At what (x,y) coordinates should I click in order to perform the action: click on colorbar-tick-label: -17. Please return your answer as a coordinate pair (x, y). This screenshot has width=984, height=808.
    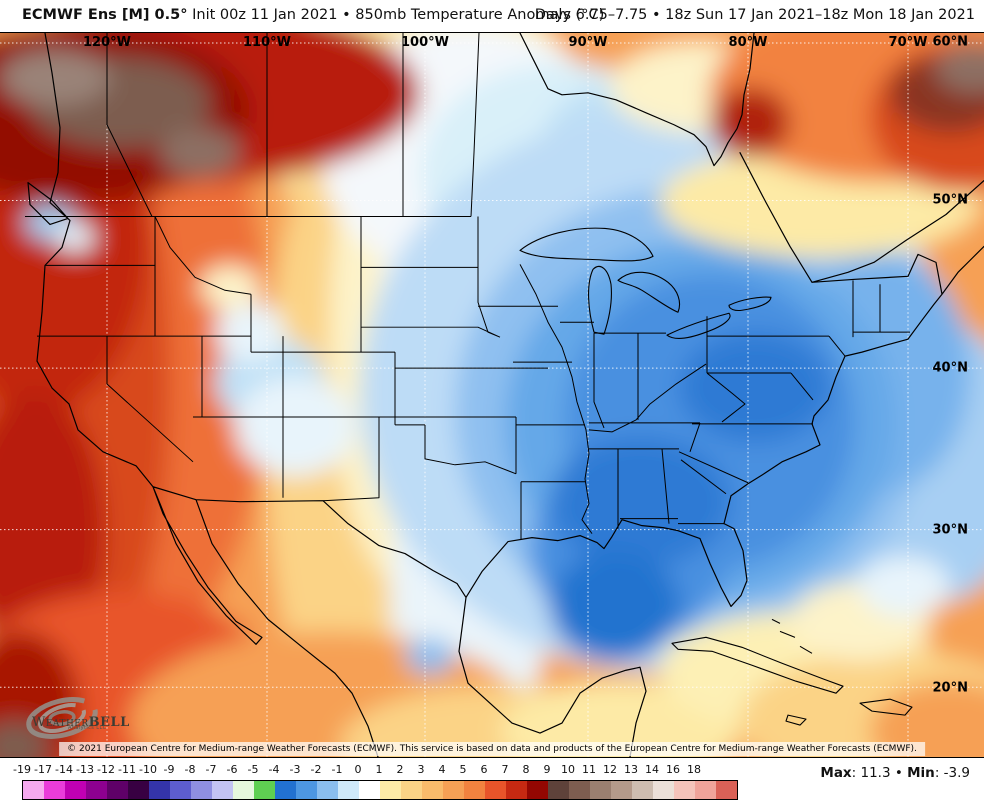
    Looking at the image, I should click on (43, 769).